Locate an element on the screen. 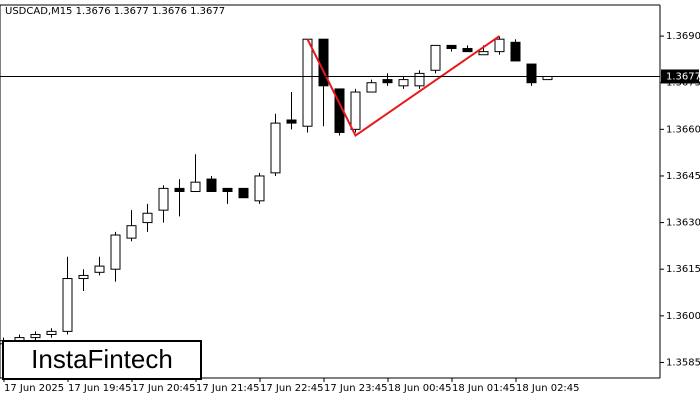  x-tick-label: 17 Jun 19:45 is located at coordinates (100, 388).